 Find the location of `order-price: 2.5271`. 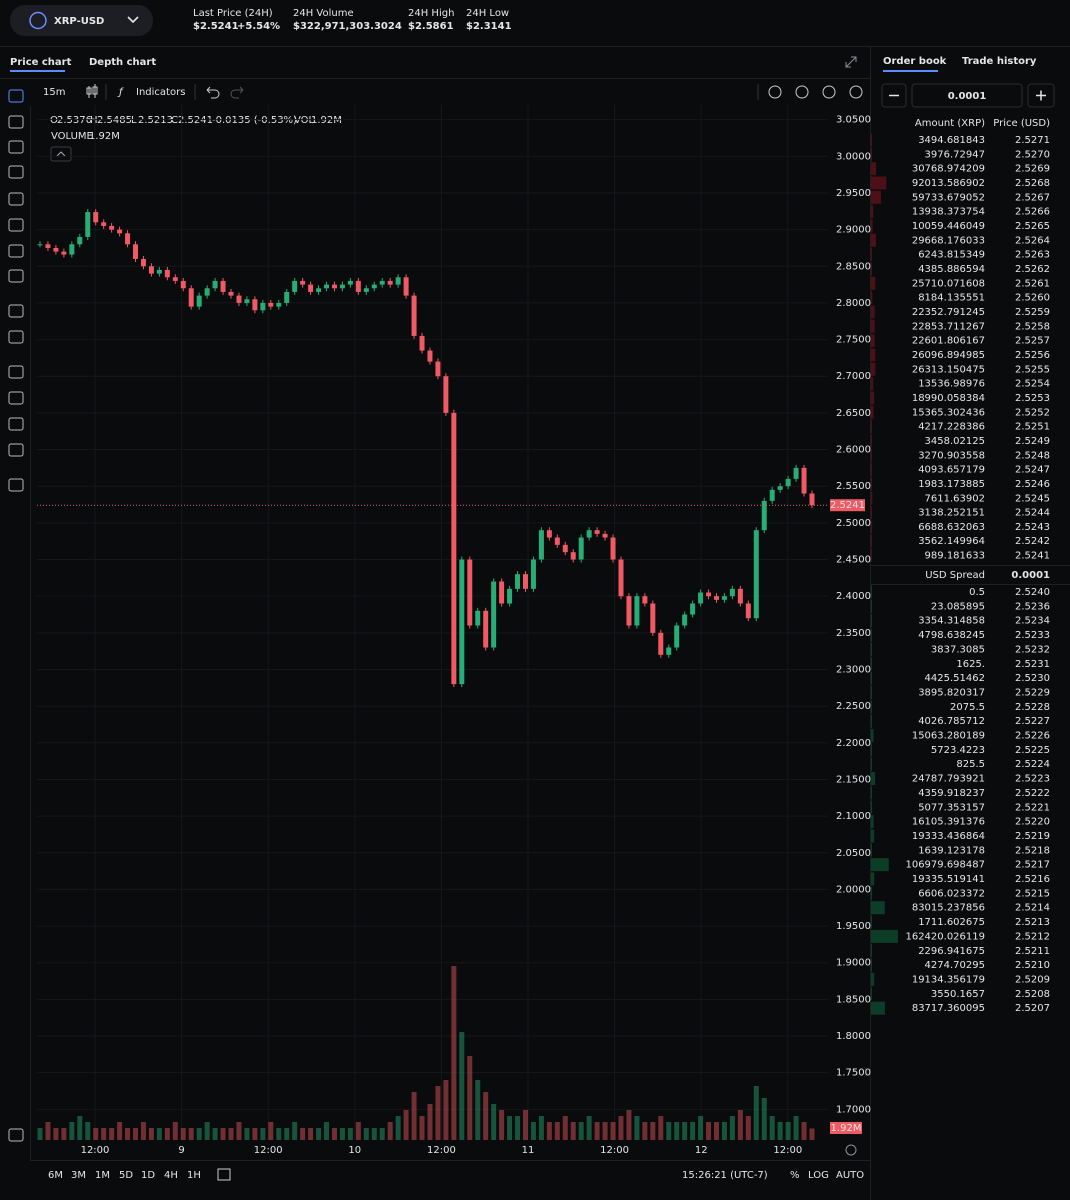

order-price: 2.5271 is located at coordinates (1032, 140).